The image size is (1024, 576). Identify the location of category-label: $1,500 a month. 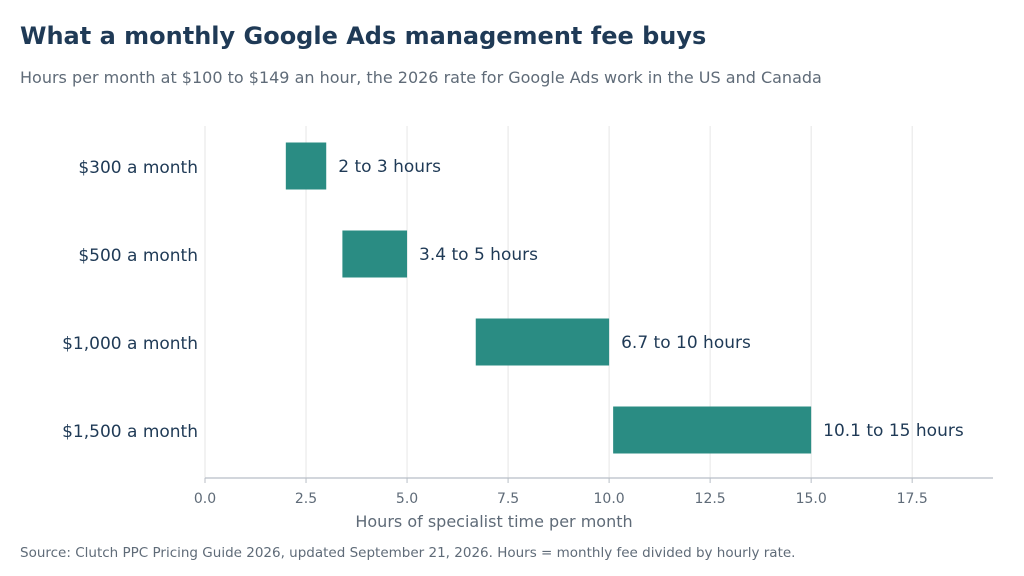
(130, 432).